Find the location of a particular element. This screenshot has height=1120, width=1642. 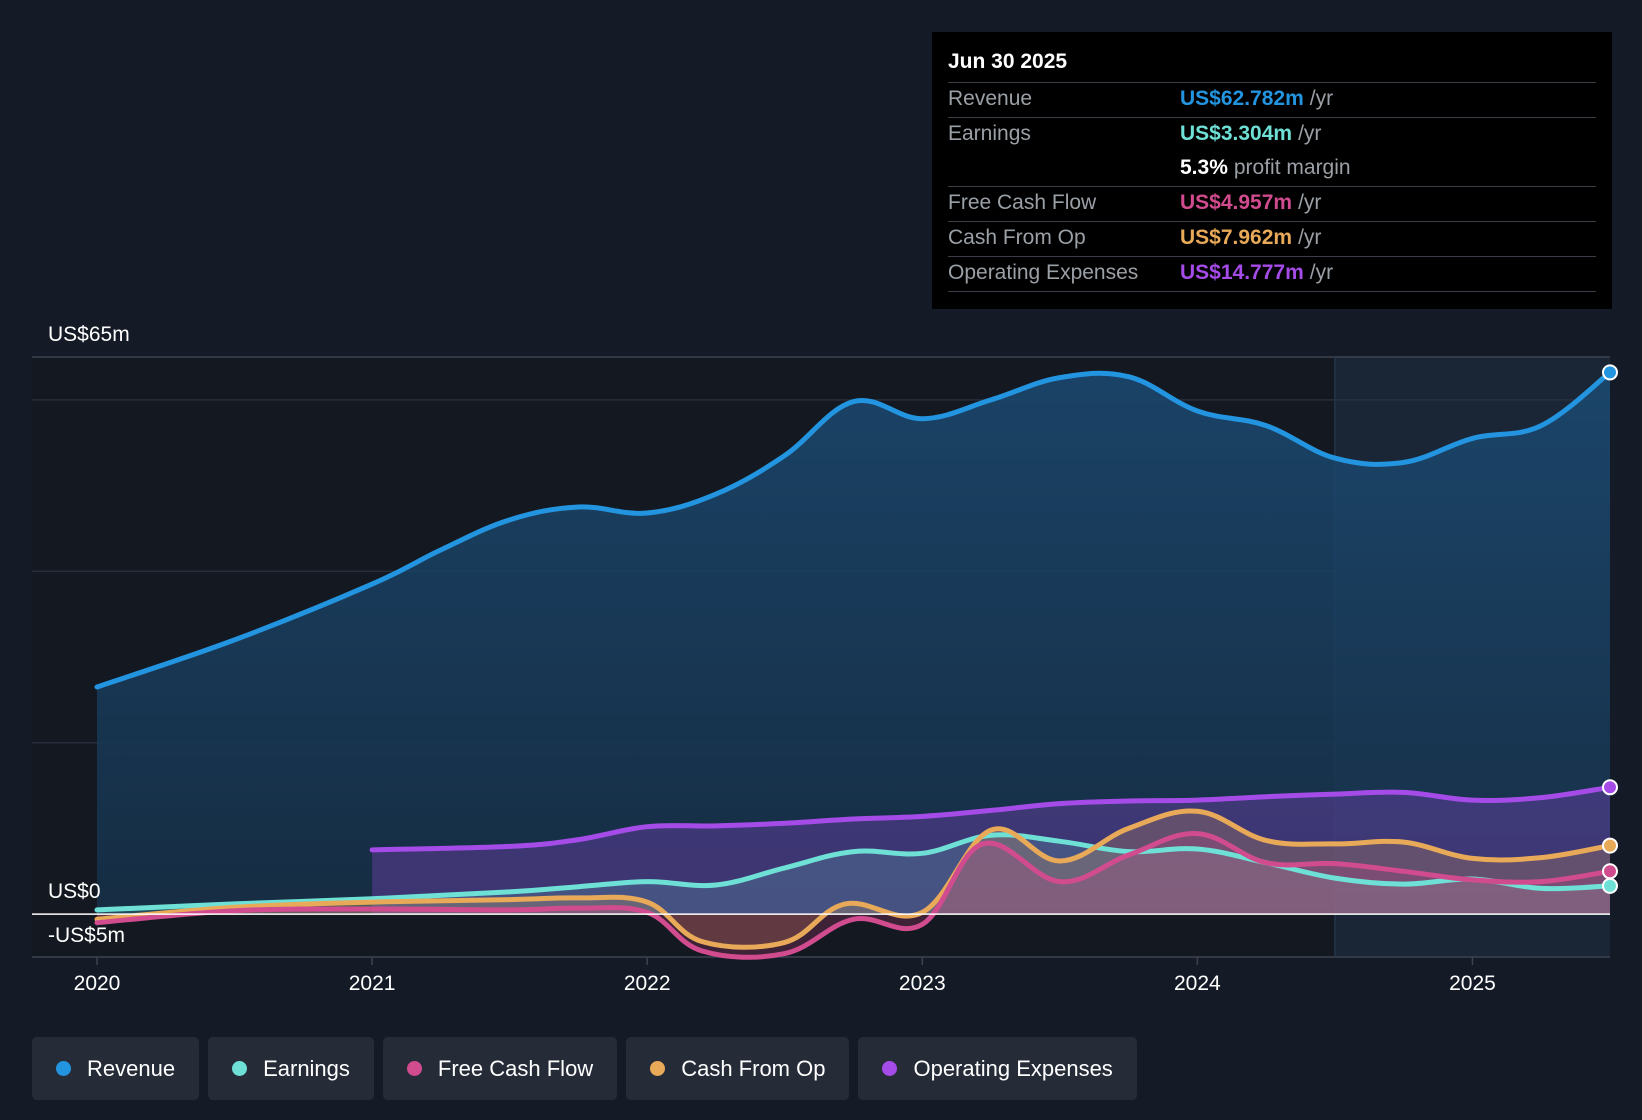

tooltip-unit: profit margin is located at coordinates (1292, 167).